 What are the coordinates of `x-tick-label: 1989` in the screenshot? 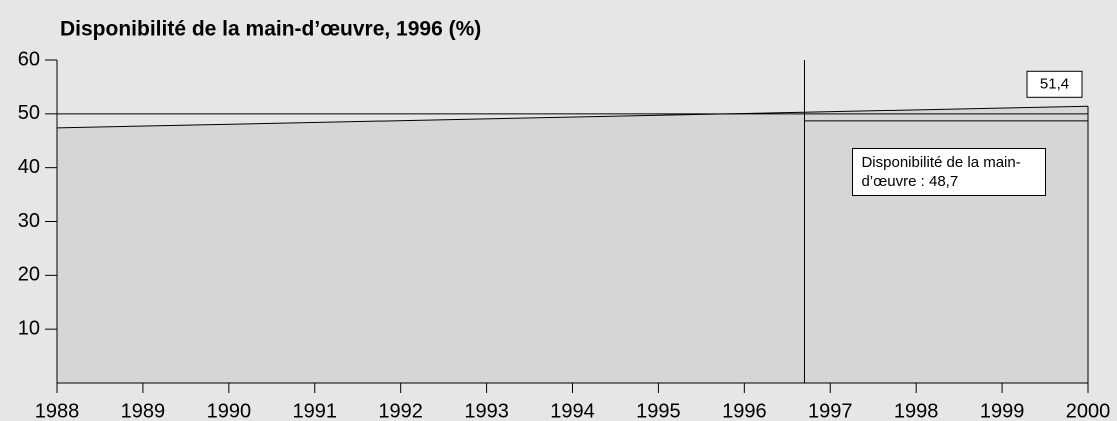 It's located at (143, 410).